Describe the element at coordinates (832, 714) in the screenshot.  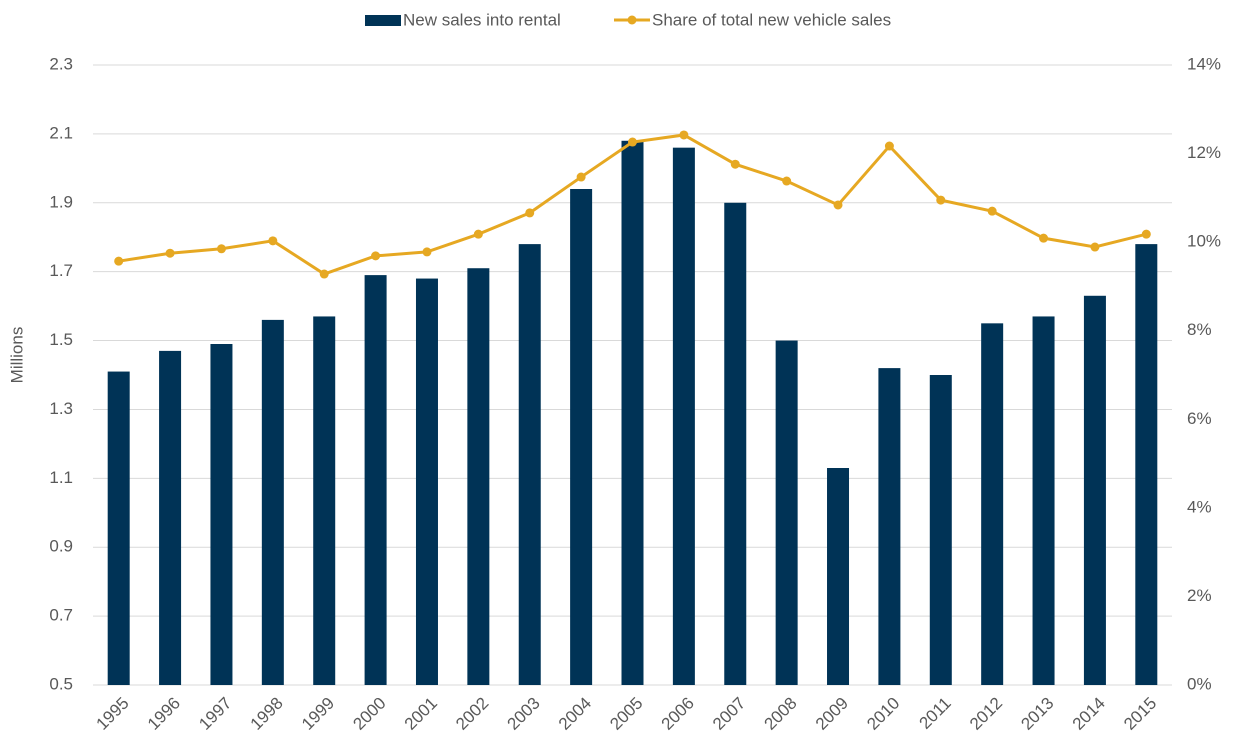
I see `x-tick-label: 2009` at that location.